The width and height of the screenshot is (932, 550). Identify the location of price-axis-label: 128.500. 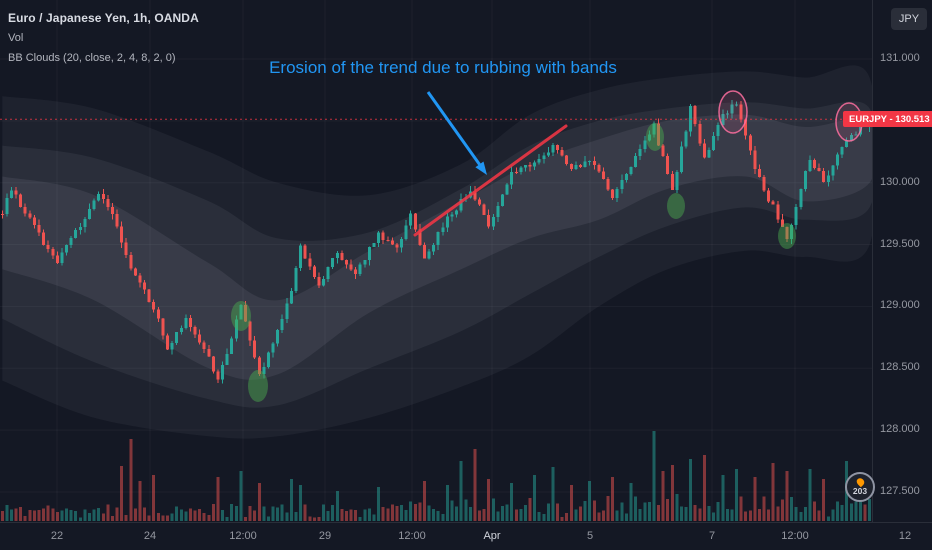
(900, 367).